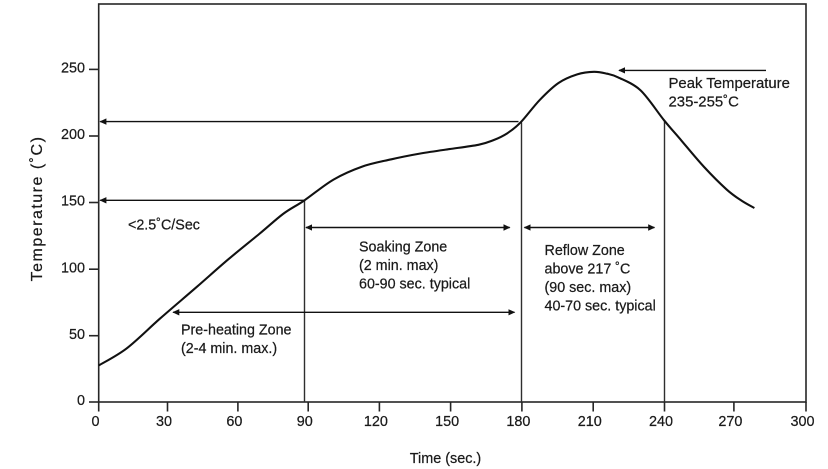  What do you see at coordinates (164, 226) in the screenshot?
I see `svg-text: <2.5˚C/Sec` at bounding box center [164, 226].